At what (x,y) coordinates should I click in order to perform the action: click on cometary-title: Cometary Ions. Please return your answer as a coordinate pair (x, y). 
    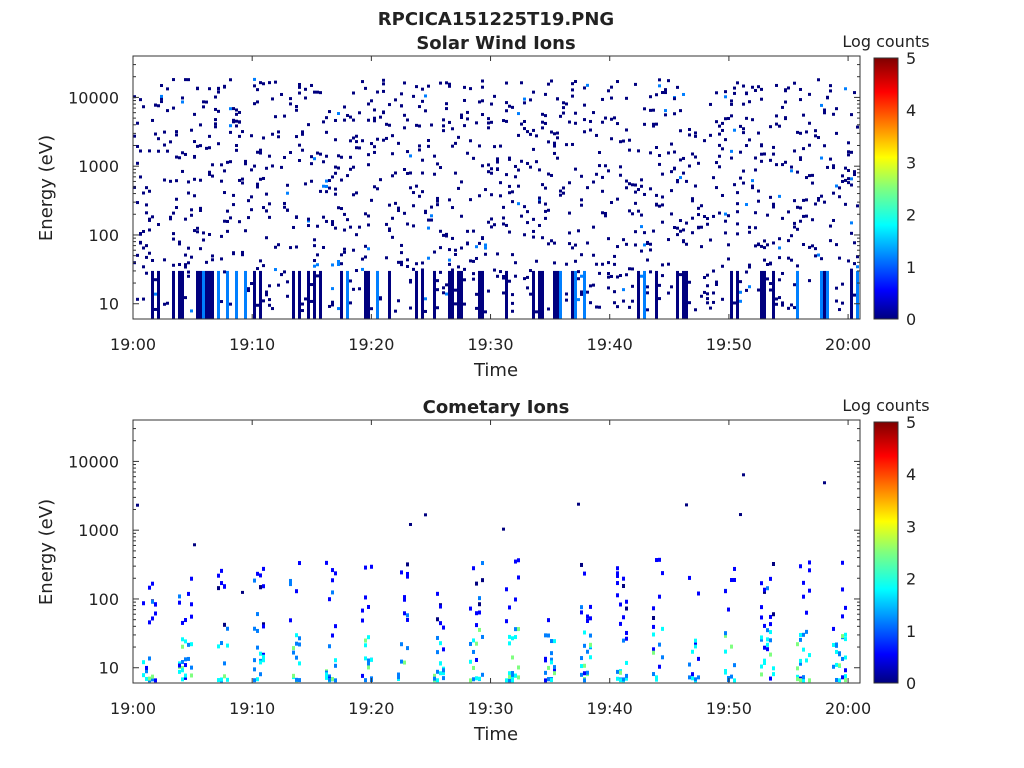
    Looking at the image, I should click on (496, 407).